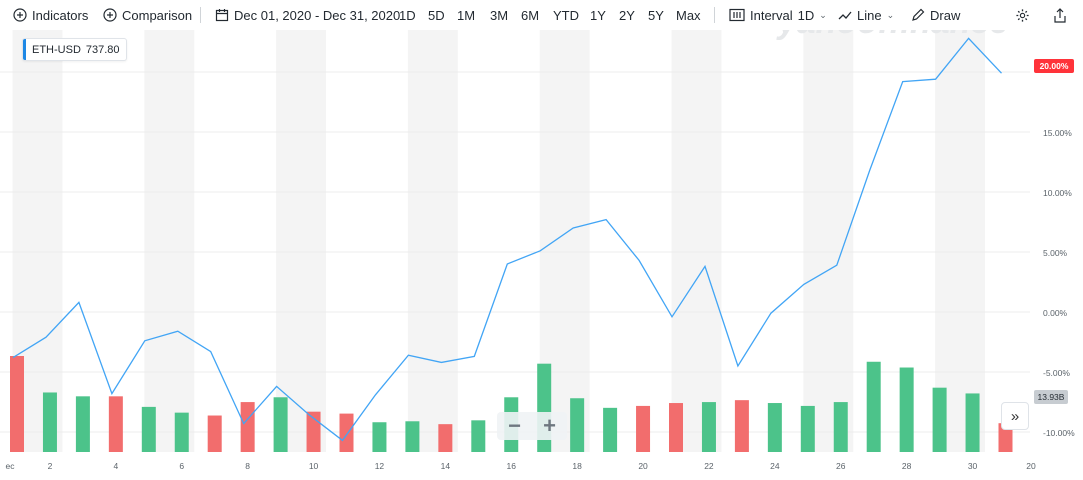 This screenshot has width=1083, height=480. I want to click on expand-button: », so click(1015, 416).